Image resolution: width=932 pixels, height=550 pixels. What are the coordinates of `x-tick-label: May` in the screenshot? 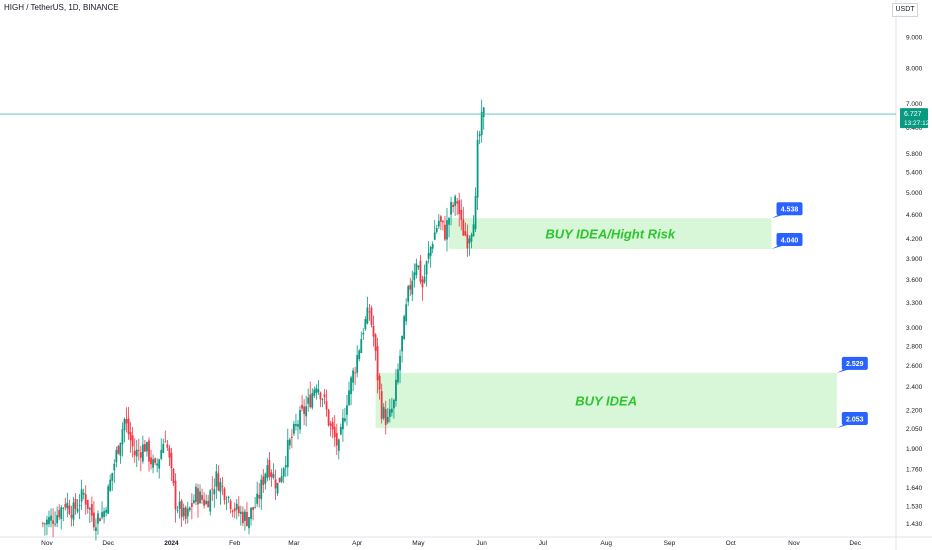 It's located at (418, 543).